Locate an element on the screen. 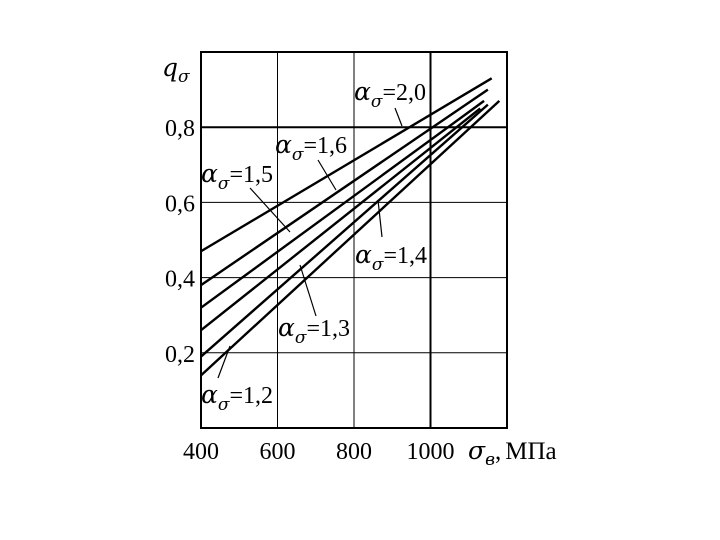 The width and height of the screenshot is (720, 540). series-label: ασ=1,4 is located at coordinates (391, 257).